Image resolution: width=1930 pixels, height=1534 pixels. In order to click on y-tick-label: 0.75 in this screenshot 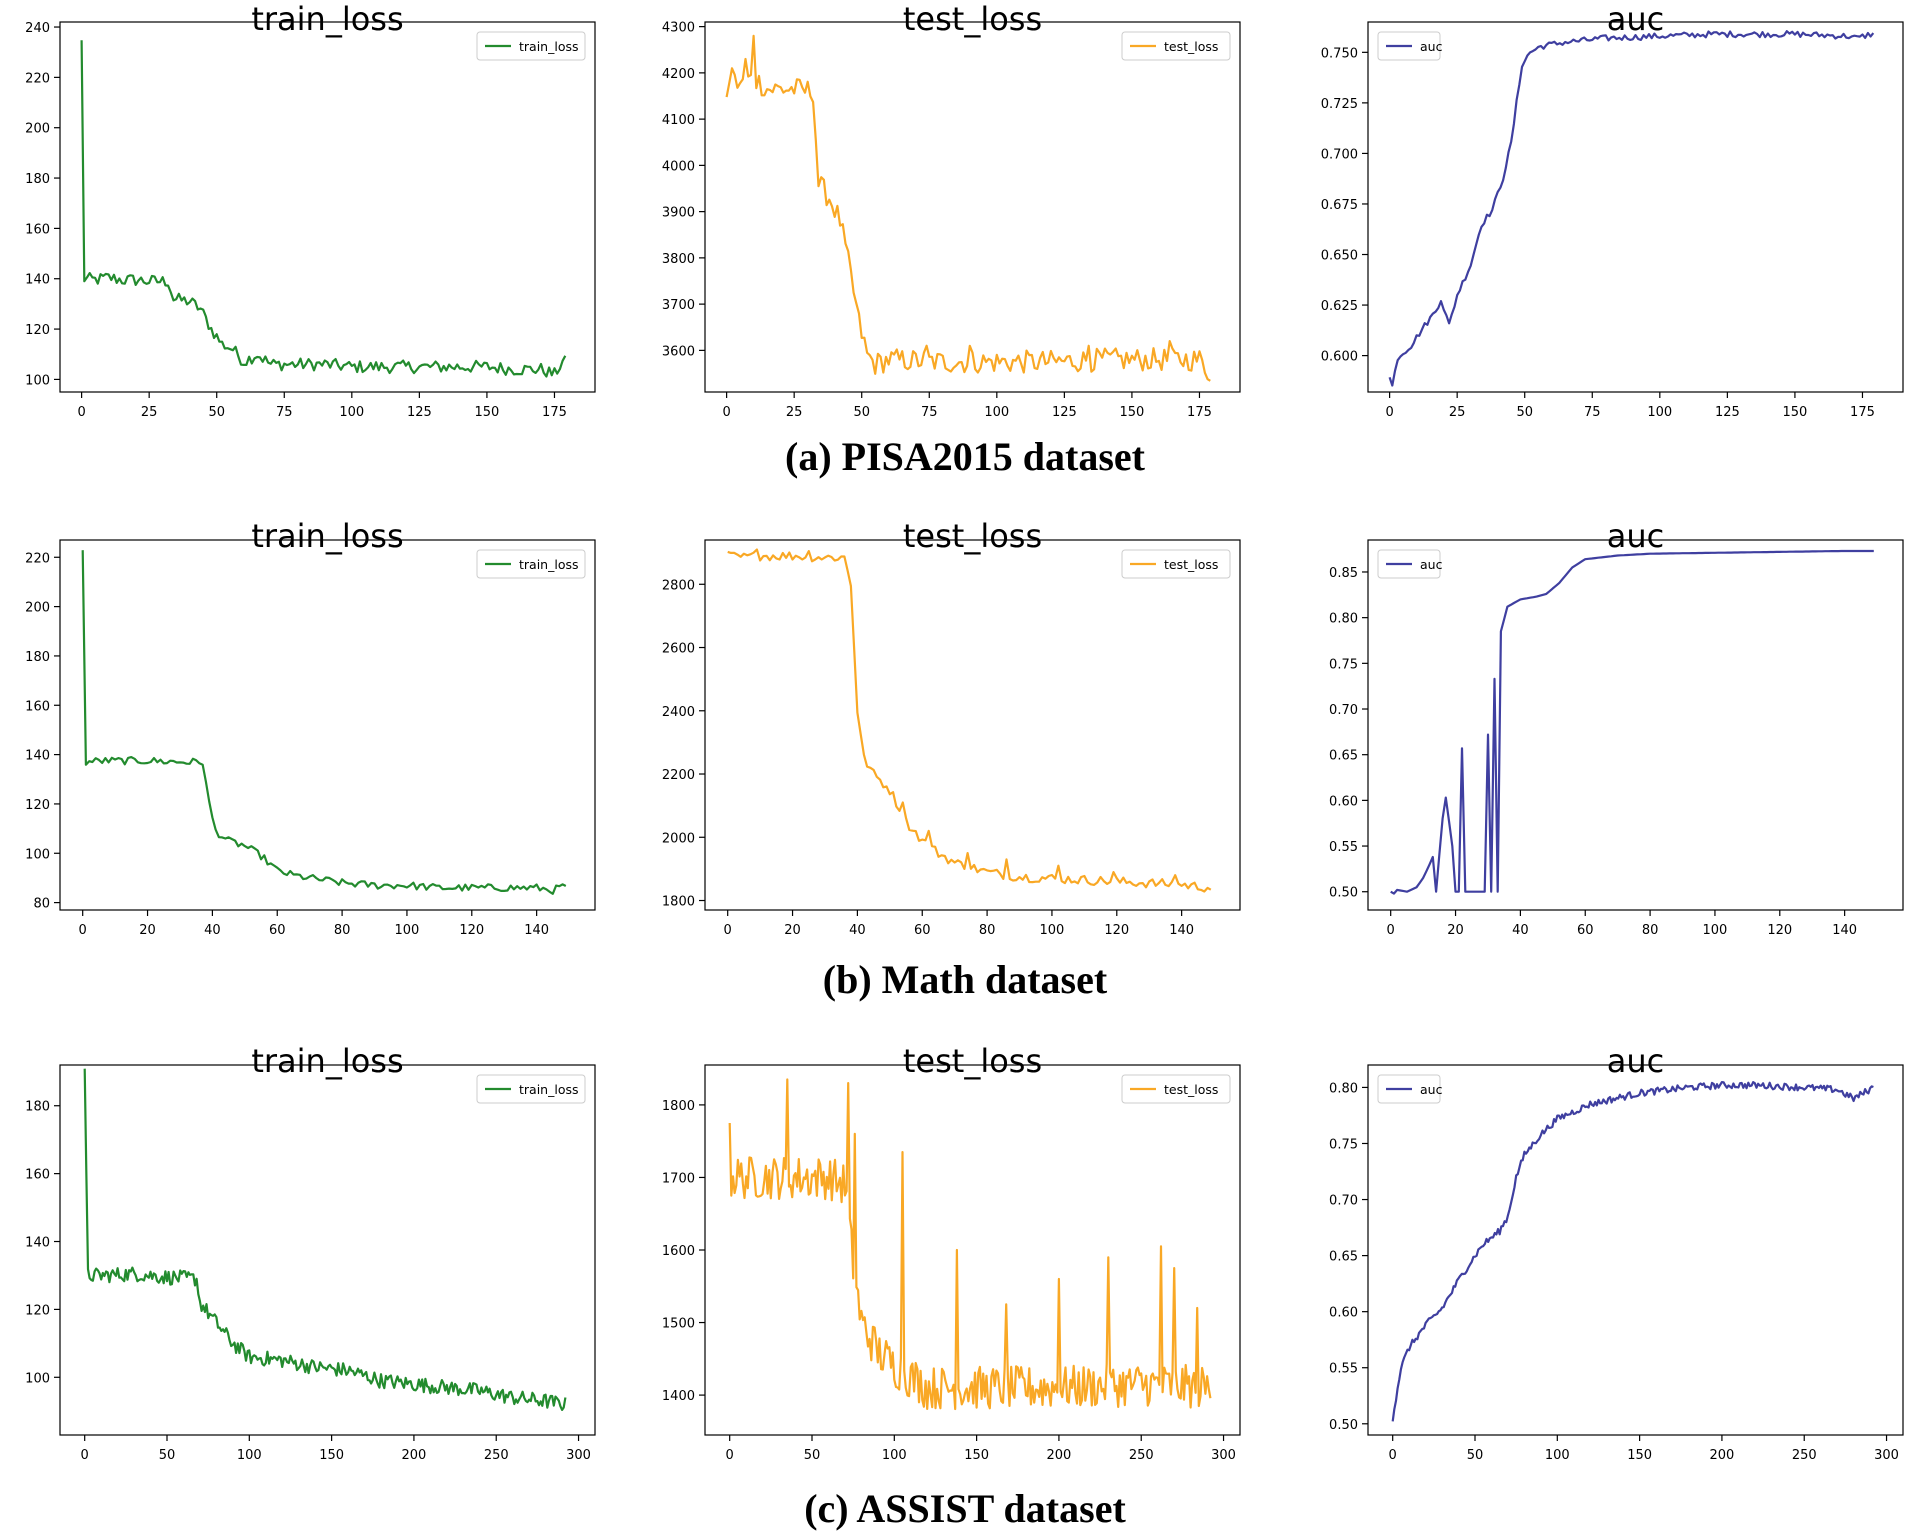, I will do `click(1343, 1144)`.